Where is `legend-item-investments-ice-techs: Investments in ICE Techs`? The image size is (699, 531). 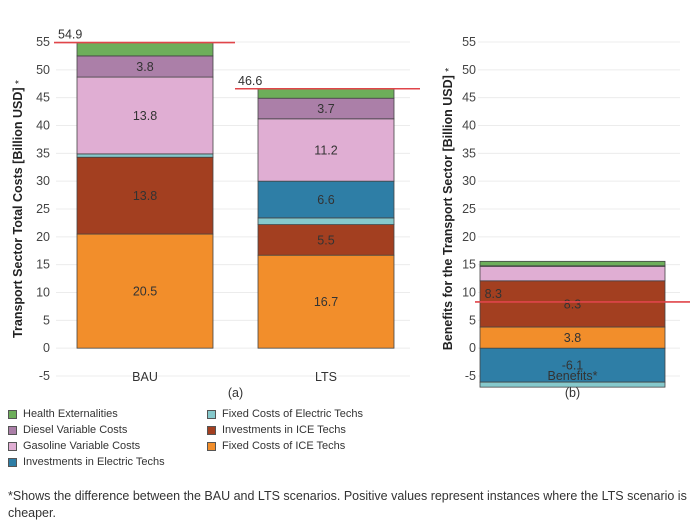 legend-item-investments-ice-techs: Investments in ICE Techs is located at coordinates (276, 430).